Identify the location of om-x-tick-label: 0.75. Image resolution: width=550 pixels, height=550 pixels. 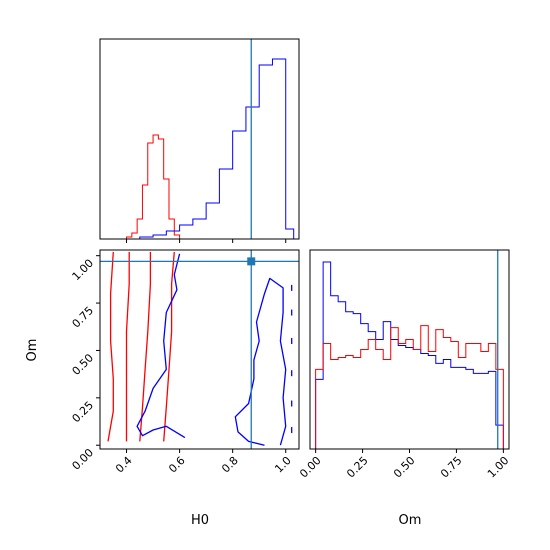
(451, 467).